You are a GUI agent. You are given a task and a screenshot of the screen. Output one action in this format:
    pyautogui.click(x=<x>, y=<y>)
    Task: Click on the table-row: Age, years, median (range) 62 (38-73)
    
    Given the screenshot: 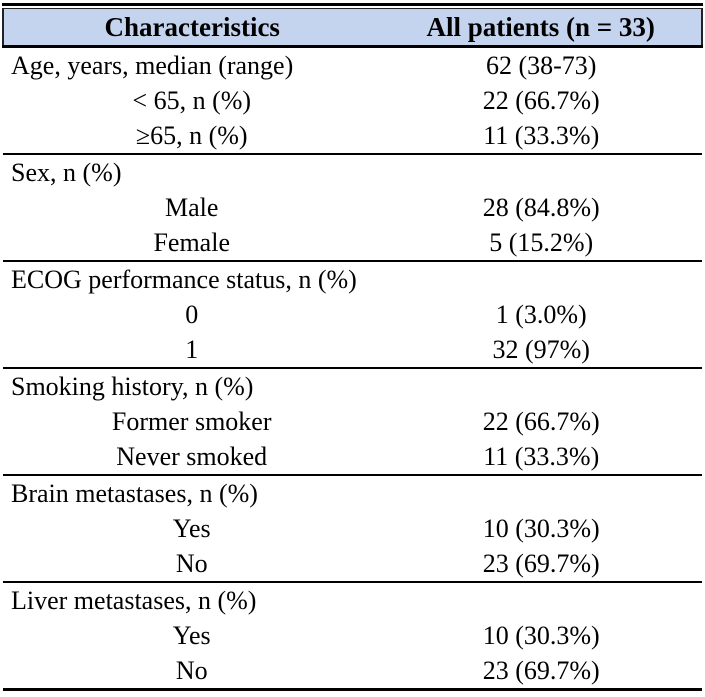 What is the action you would take?
    pyautogui.click(x=352, y=65)
    